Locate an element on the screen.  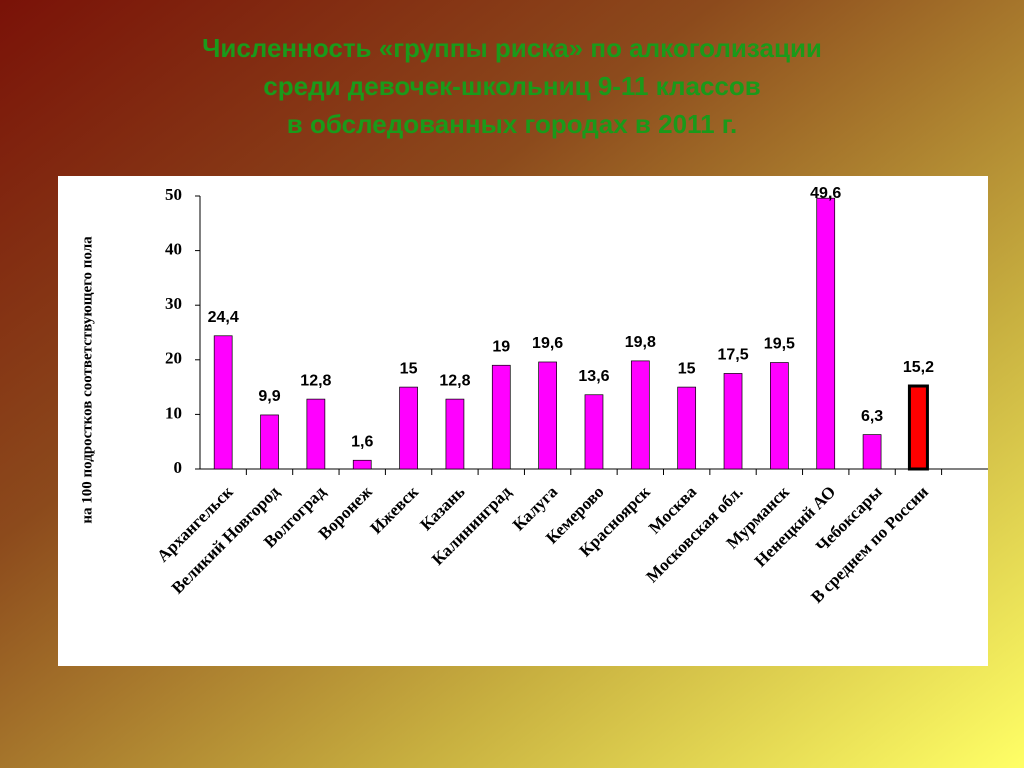
value-label: 1,6 is located at coordinates (362, 441).